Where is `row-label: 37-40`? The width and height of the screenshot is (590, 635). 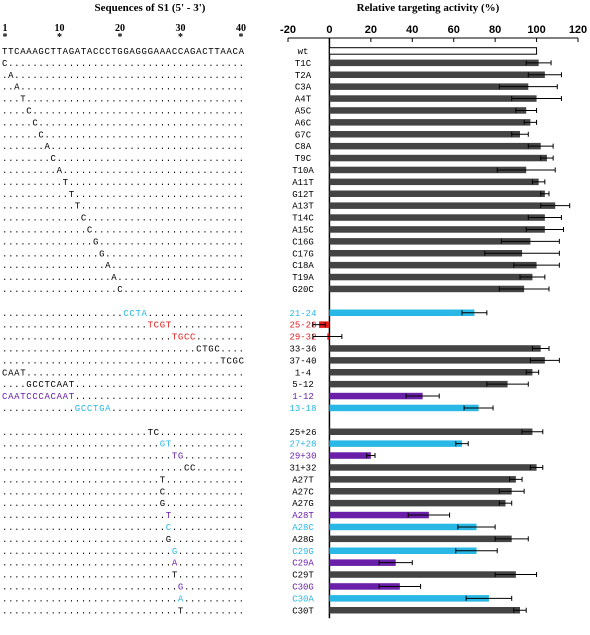
row-label: 37-40 is located at coordinates (302, 361).